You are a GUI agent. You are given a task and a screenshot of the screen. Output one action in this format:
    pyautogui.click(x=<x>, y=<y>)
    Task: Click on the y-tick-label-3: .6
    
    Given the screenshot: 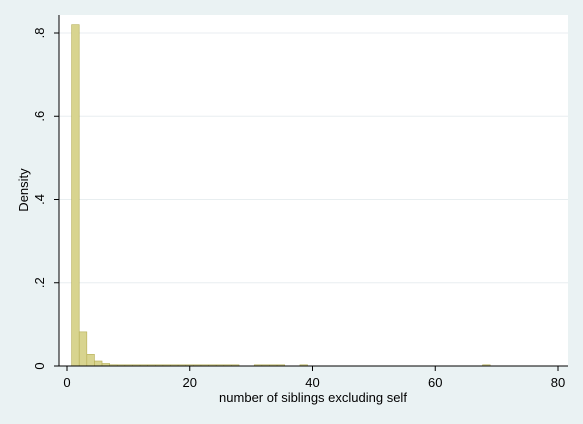 What is the action you would take?
    pyautogui.click(x=39, y=116)
    